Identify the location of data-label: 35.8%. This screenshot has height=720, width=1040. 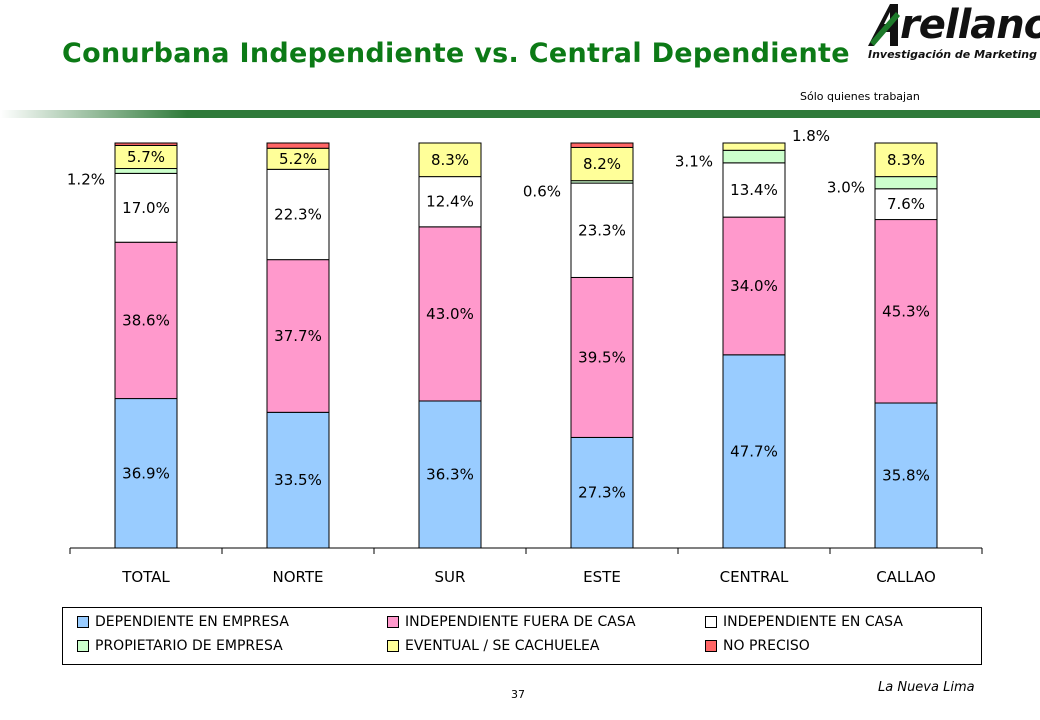
(906, 476).